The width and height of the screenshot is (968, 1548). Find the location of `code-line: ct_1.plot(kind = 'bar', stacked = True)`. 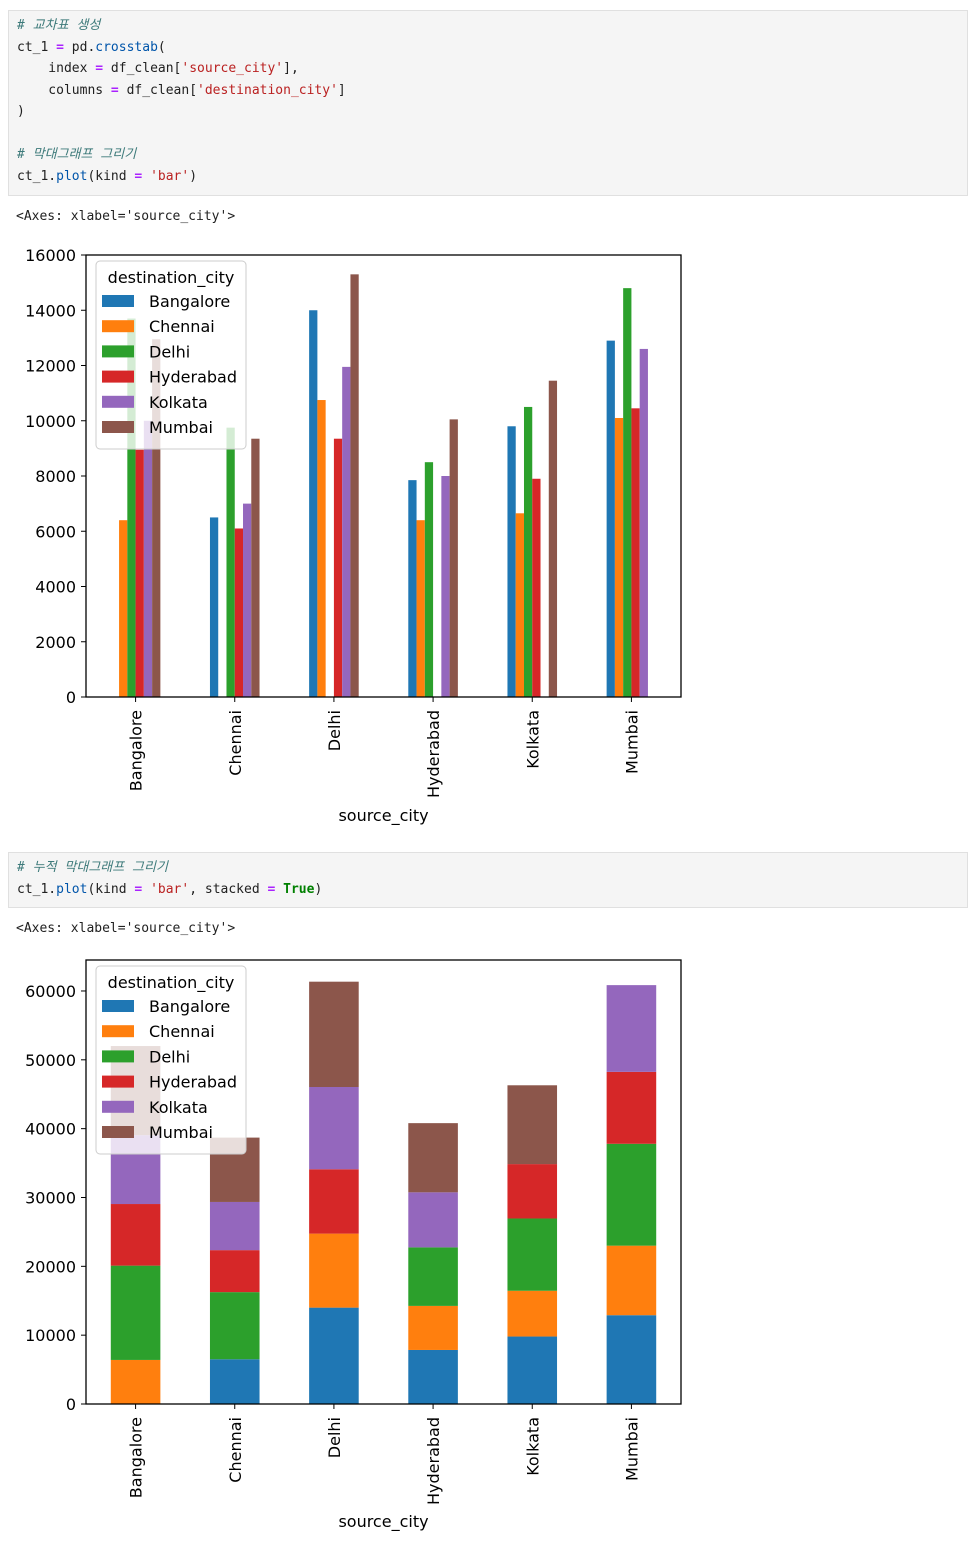

code-line: ct_1.plot(kind = 'bar', stacked = True) is located at coordinates (492, 890).